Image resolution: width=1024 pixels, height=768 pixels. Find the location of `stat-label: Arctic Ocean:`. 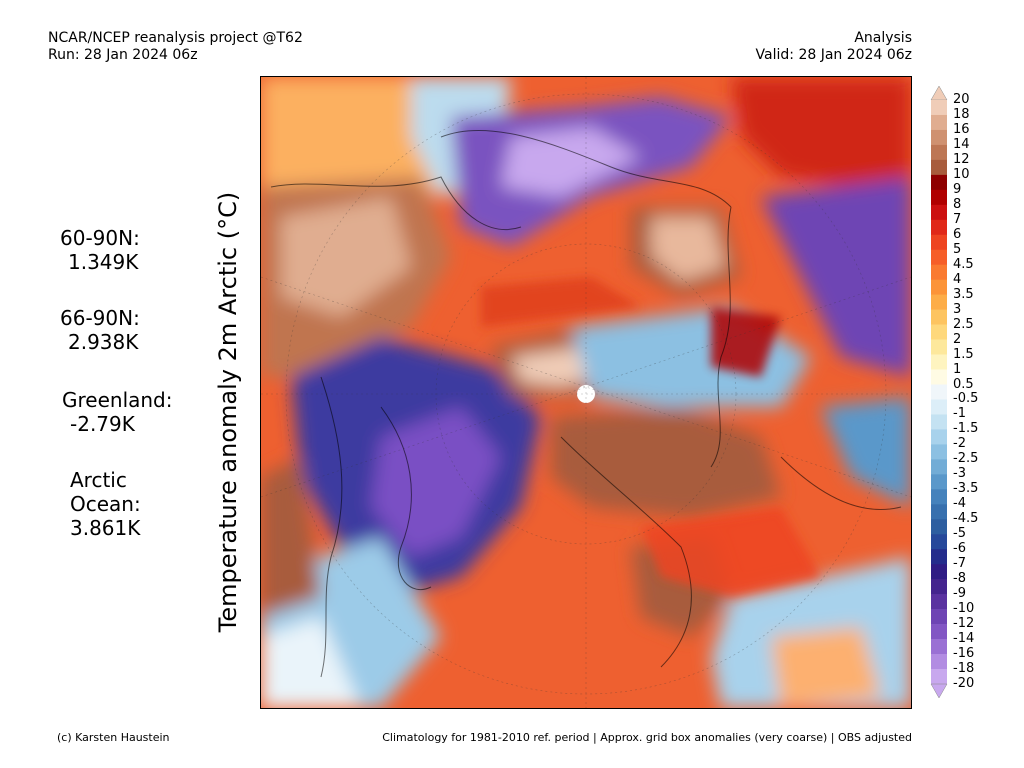

stat-label: Arctic Ocean: is located at coordinates (105, 492).